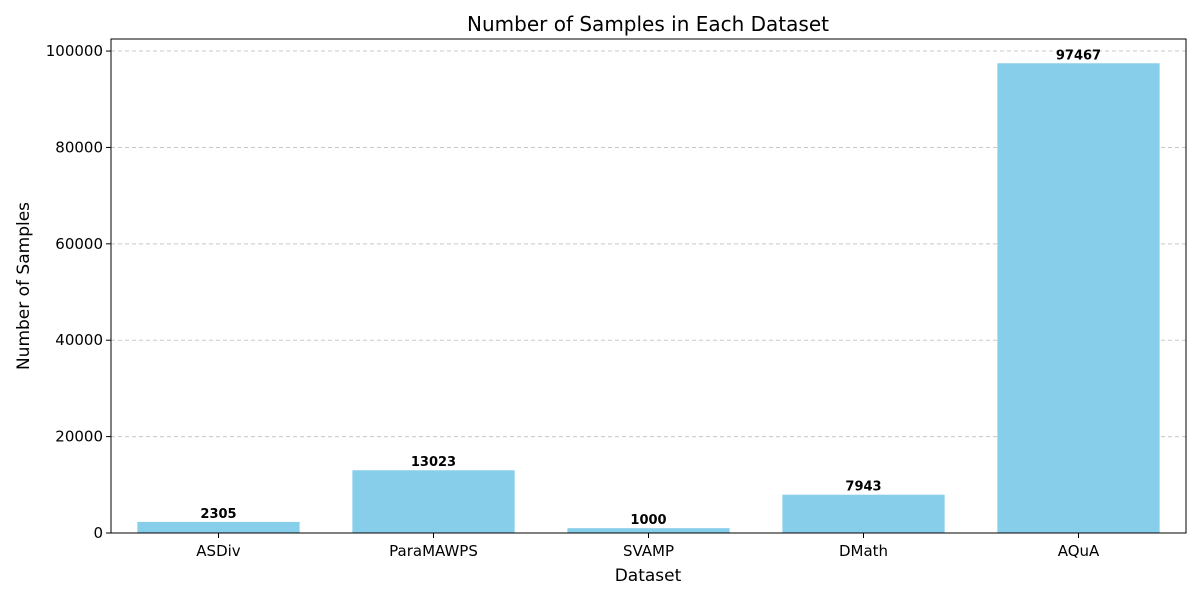 This screenshot has height=604, width=1200. What do you see at coordinates (74, 51) in the screenshot?
I see `y-tick-label: 100000` at bounding box center [74, 51].